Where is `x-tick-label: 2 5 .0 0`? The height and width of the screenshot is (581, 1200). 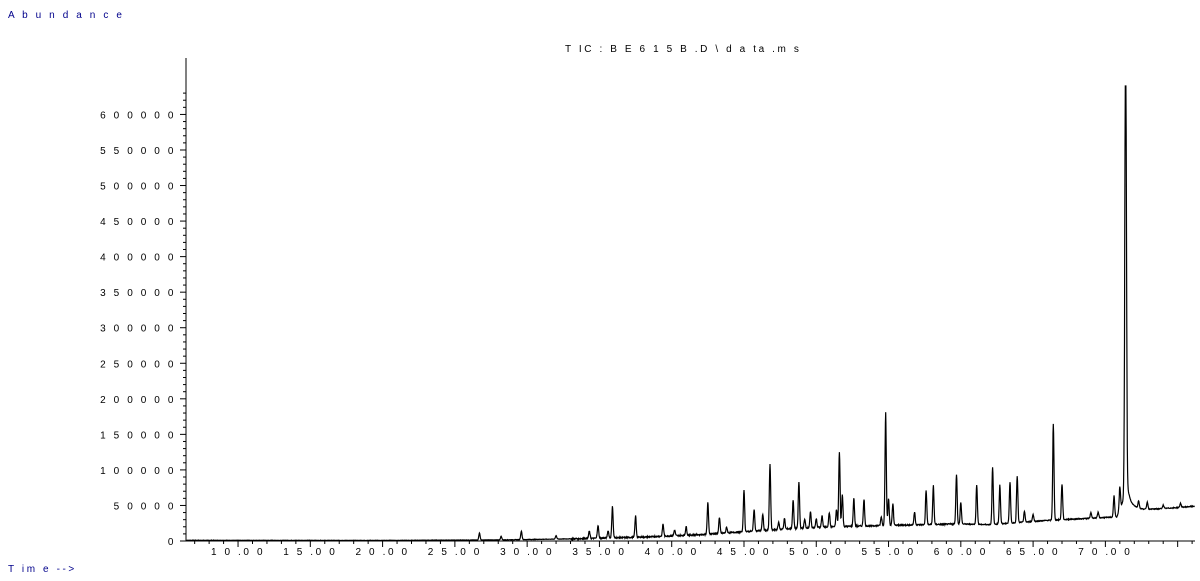
x-tick-label: 2 5 .0 0 is located at coordinates (455, 552).